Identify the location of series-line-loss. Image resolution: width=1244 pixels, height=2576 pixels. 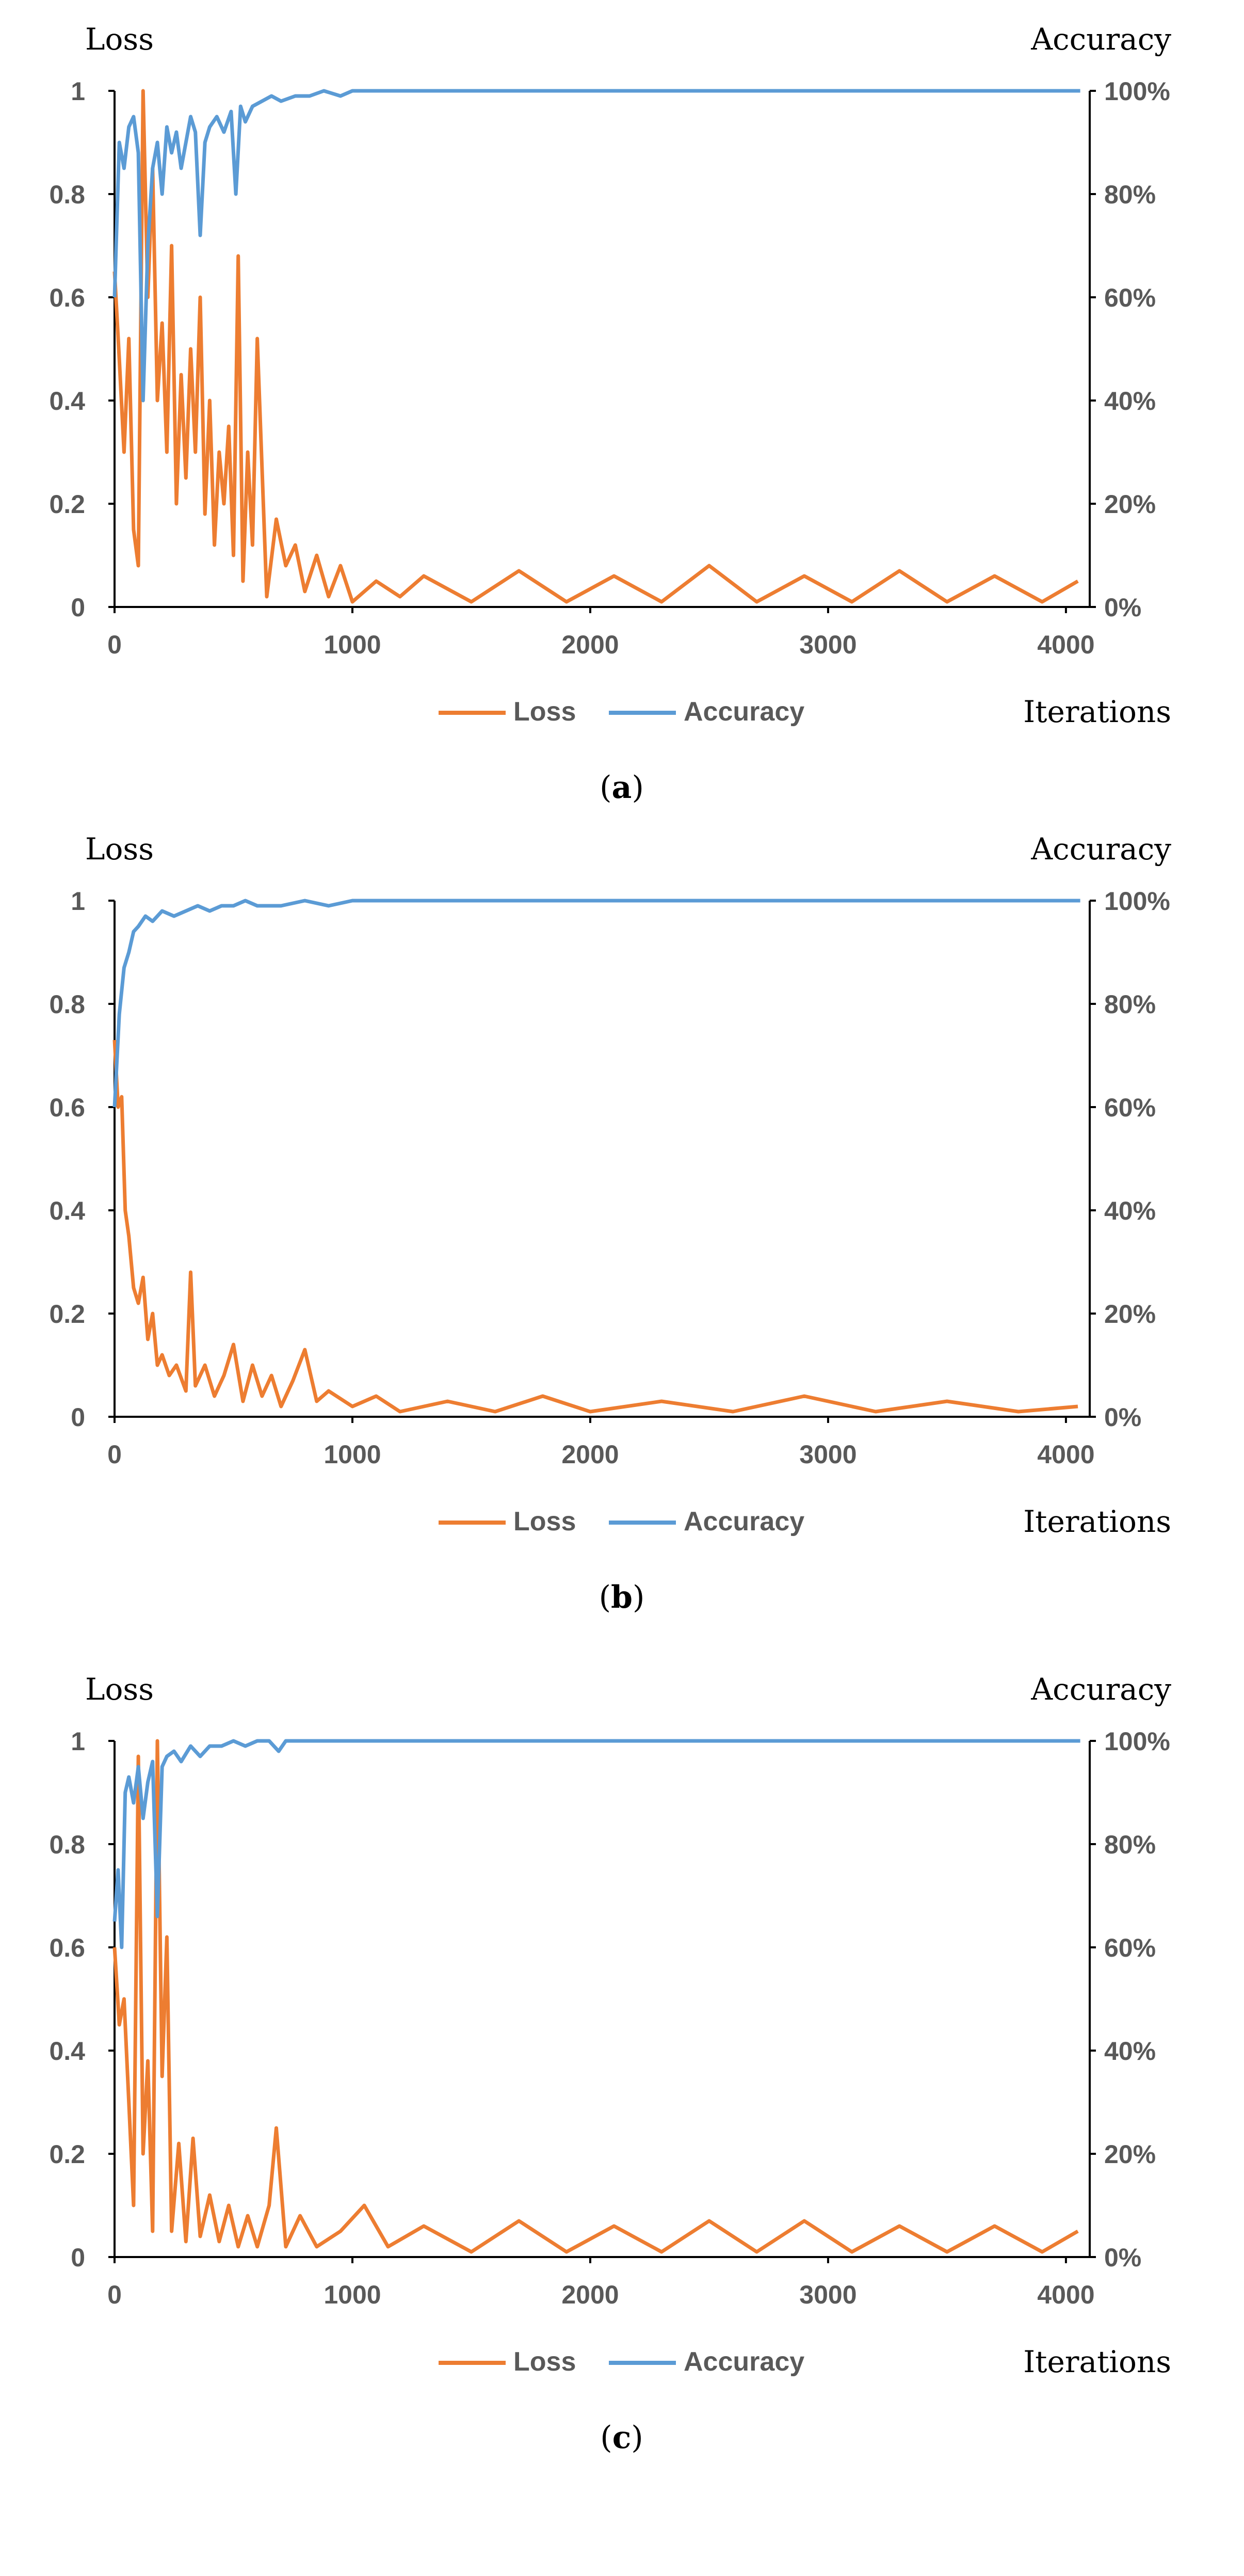
(595, 1226).